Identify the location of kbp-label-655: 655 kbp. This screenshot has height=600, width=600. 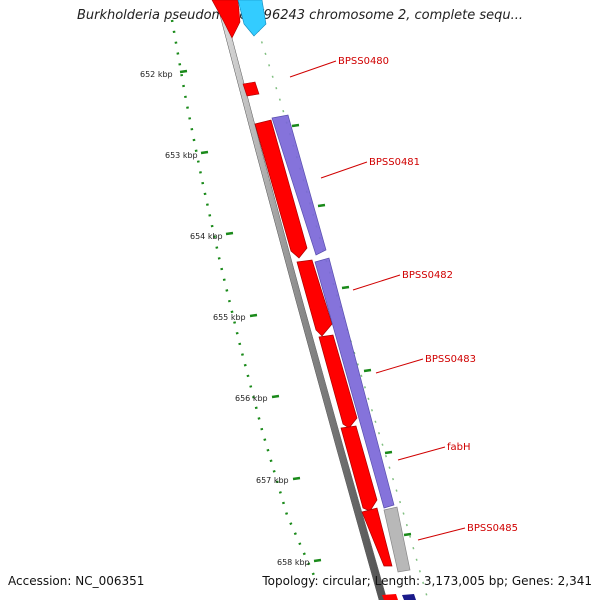
(229, 317).